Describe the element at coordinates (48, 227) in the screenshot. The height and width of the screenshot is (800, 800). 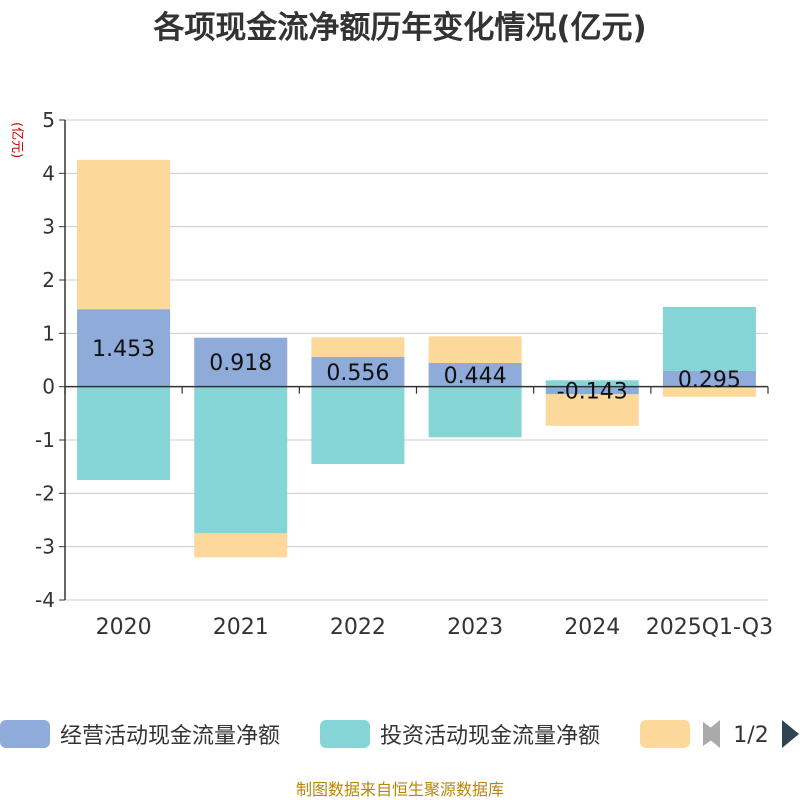
I see `y-tick-label: 3` at that location.